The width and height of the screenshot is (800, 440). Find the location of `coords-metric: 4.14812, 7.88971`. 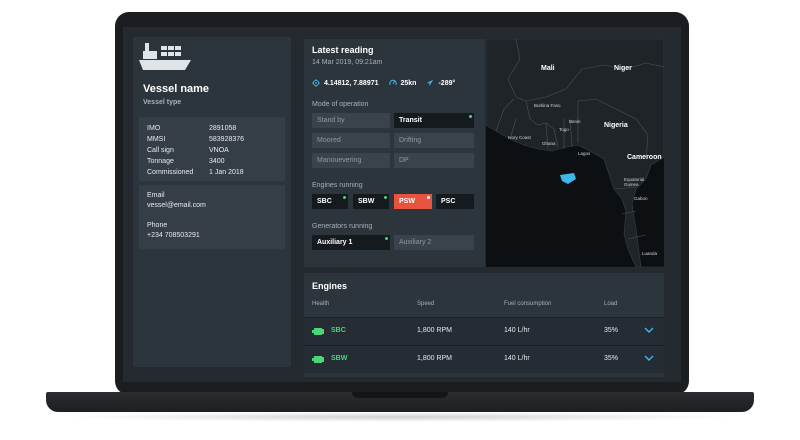

coords-metric: 4.14812, 7.88971 is located at coordinates (345, 83).